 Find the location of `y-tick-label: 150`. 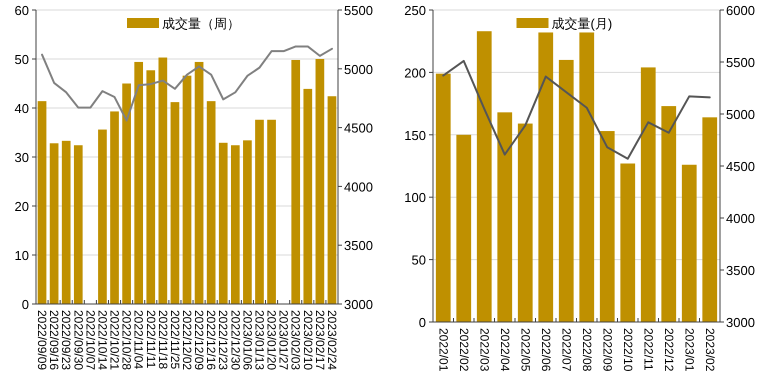

y-tick-label: 150 is located at coordinates (415, 135).